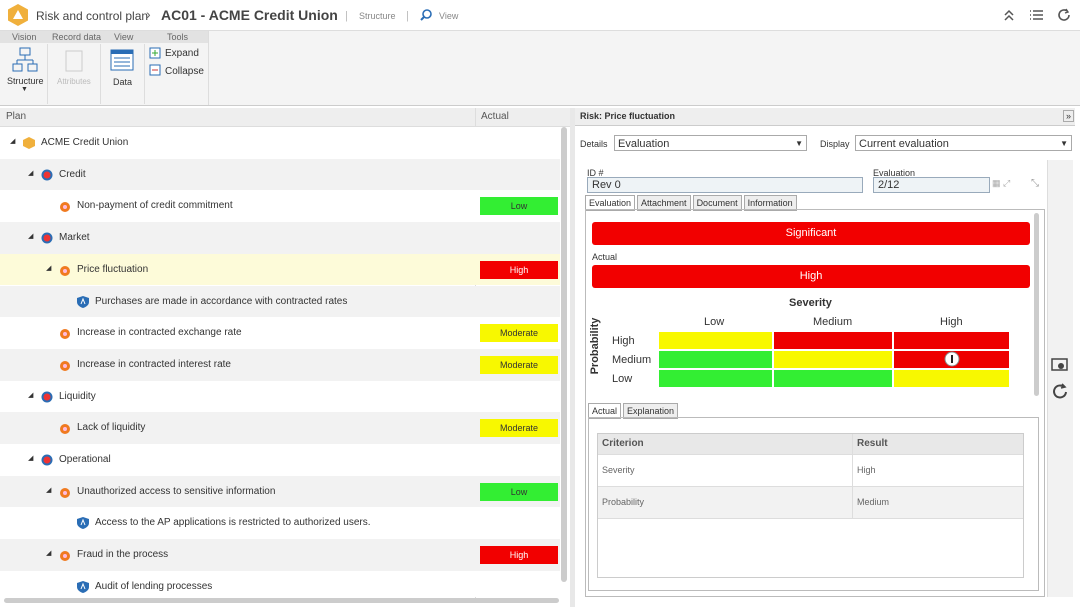 The width and height of the screenshot is (1080, 607). What do you see at coordinates (182, 53) in the screenshot?
I see `toolbar-button: Expand` at bounding box center [182, 53].